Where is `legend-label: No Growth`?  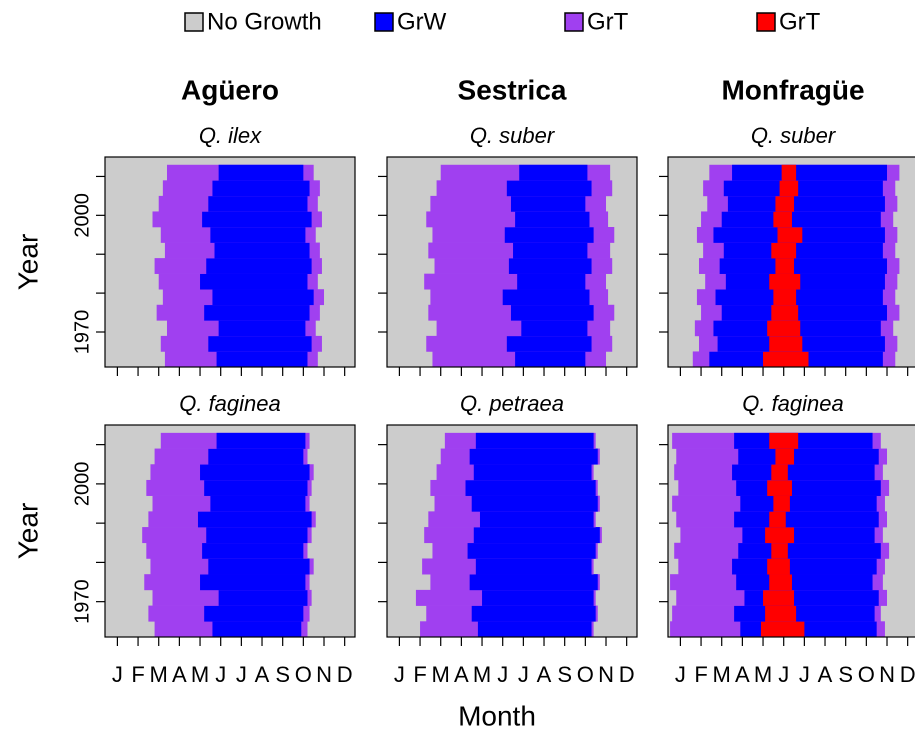
legend-label: No Growth is located at coordinates (264, 21).